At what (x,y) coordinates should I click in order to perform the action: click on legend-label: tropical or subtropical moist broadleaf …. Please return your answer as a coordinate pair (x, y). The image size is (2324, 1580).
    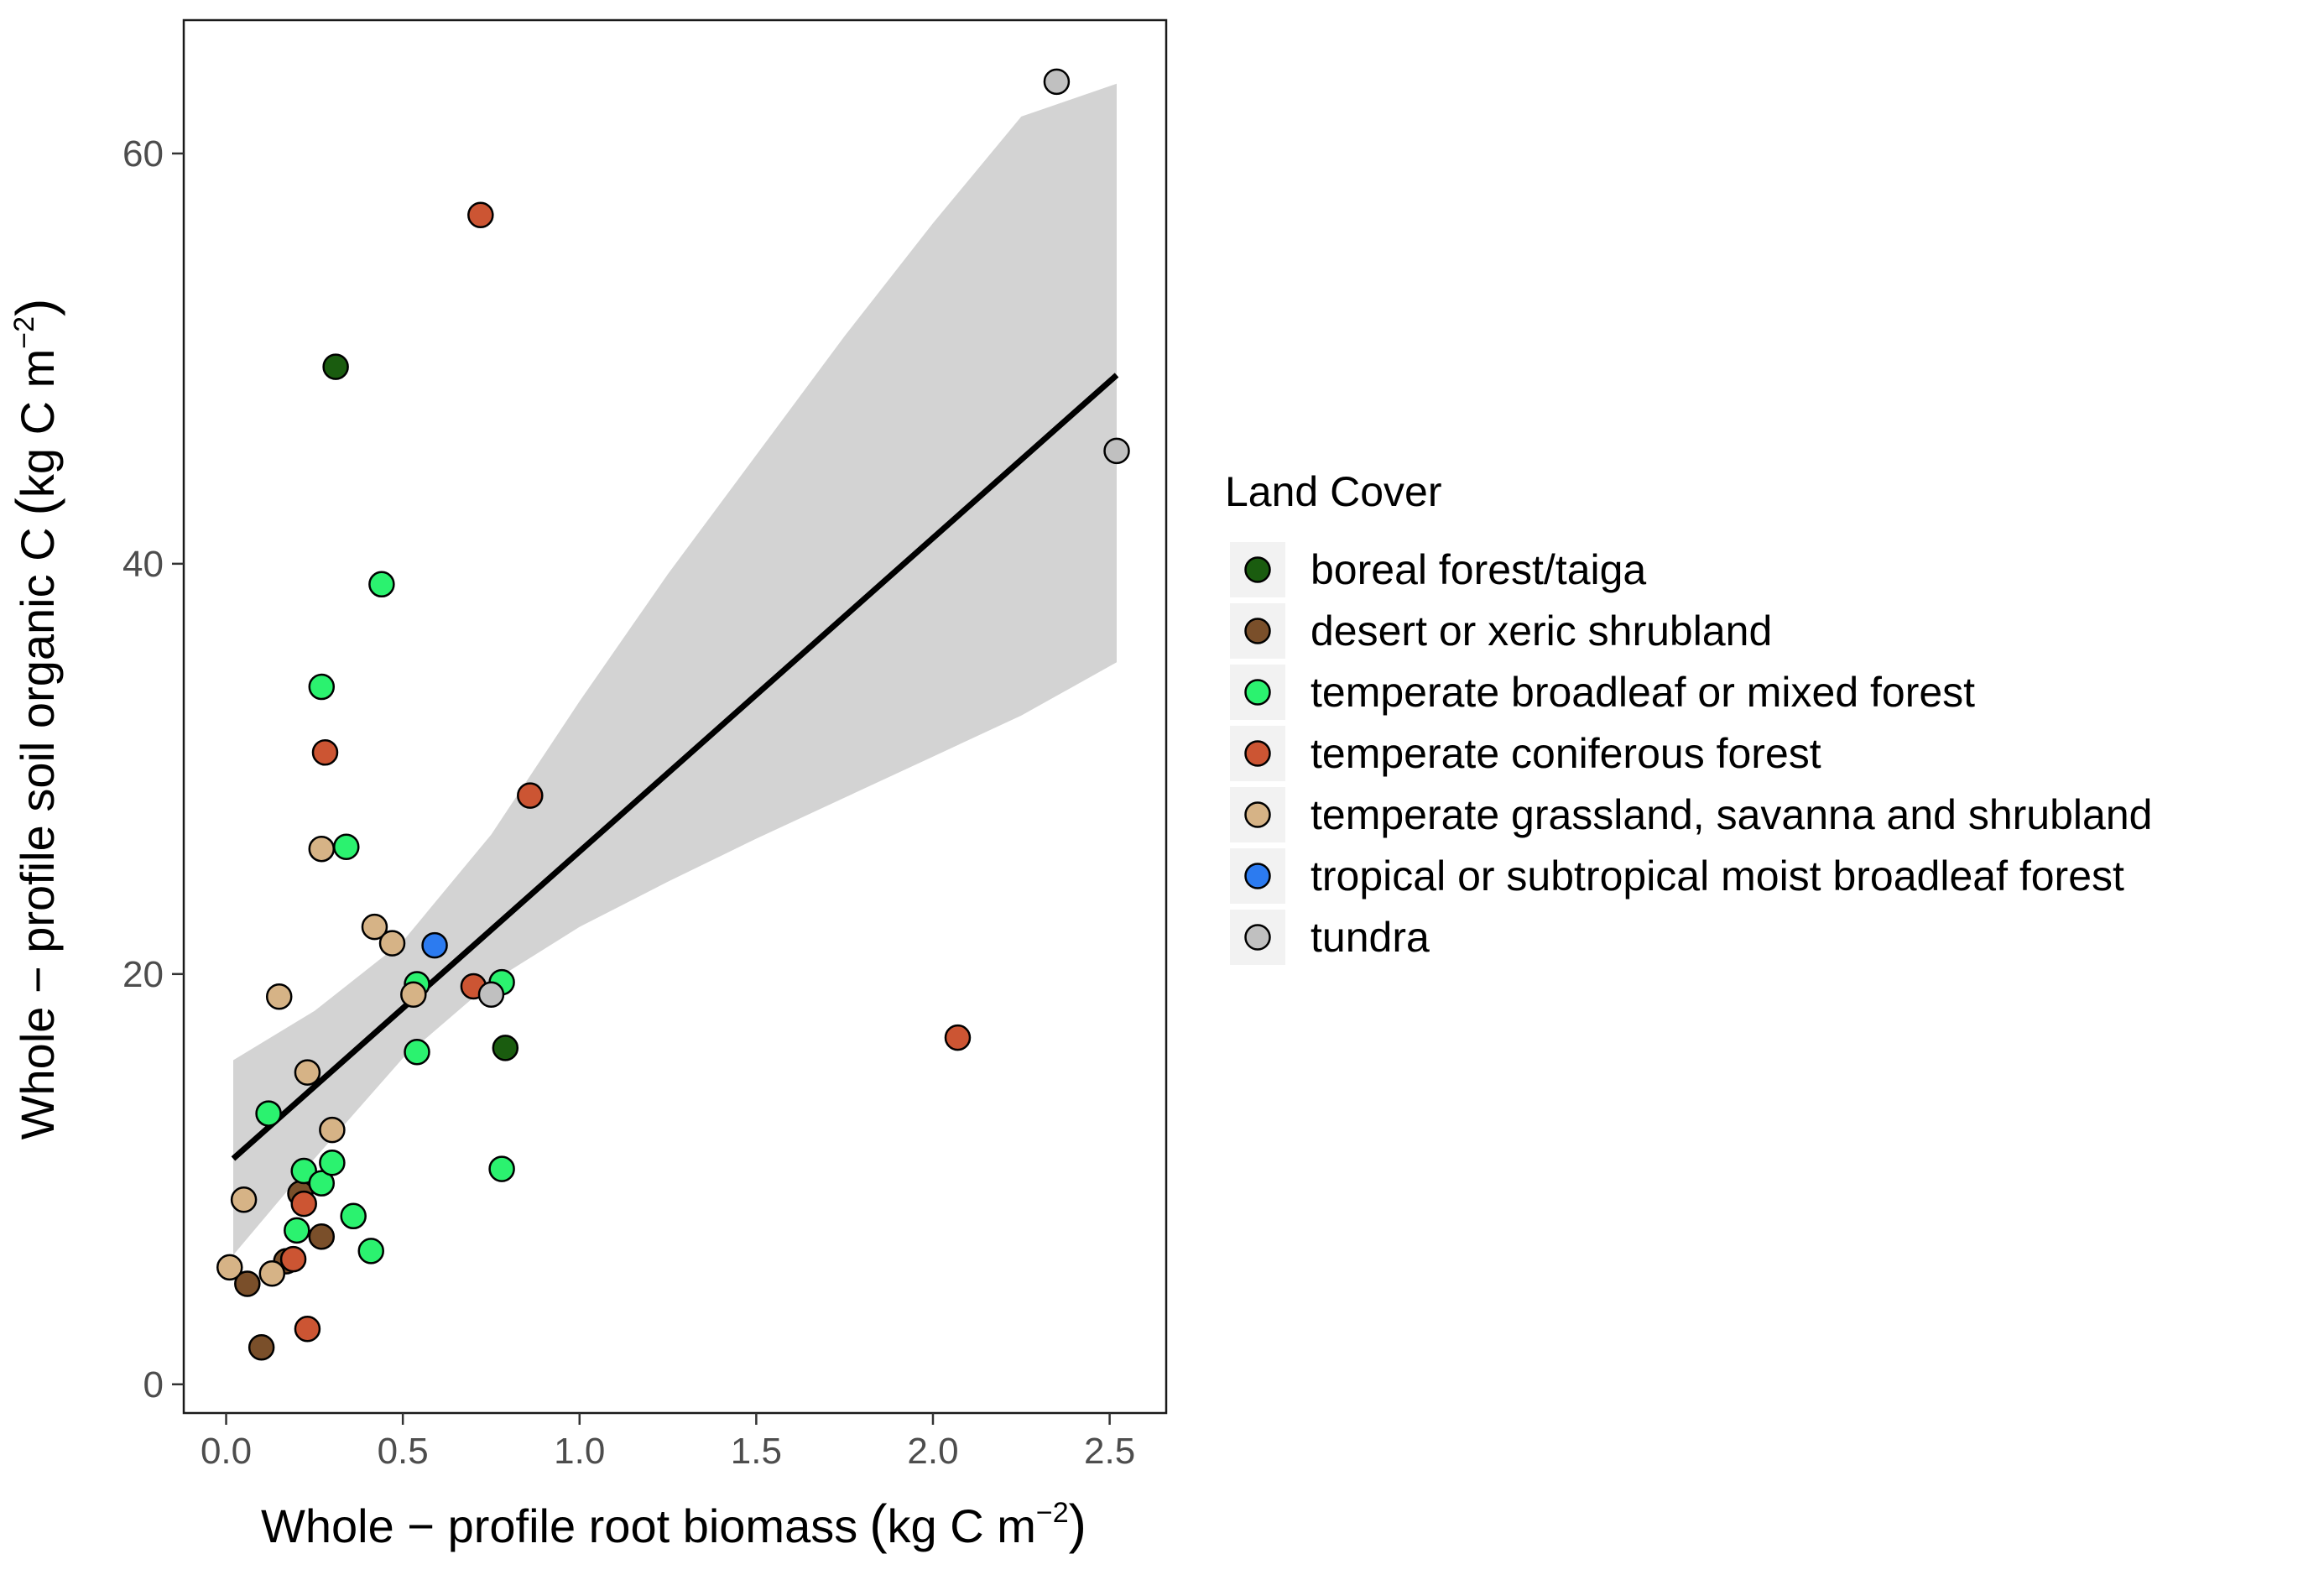
    Looking at the image, I should click on (1717, 876).